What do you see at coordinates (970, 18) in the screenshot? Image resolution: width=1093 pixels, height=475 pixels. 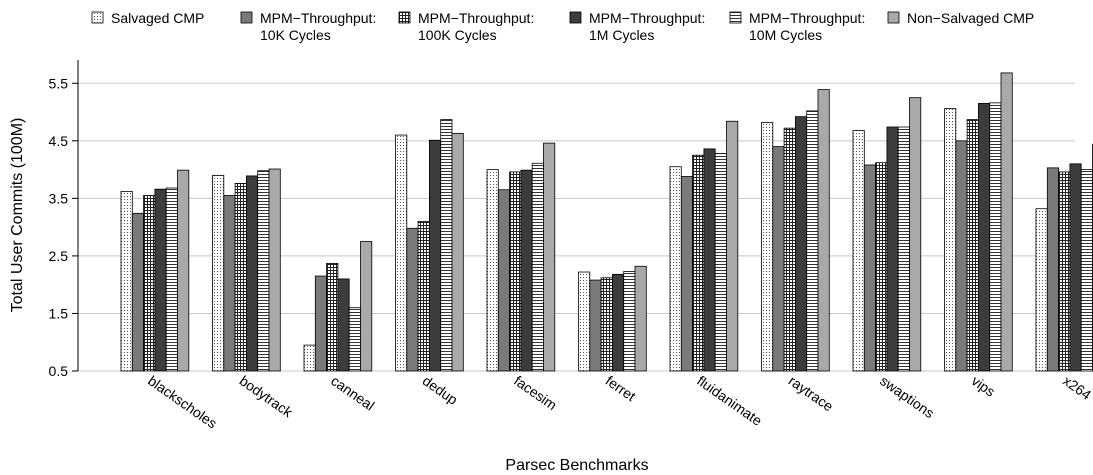 I see `legend-label: Non−Salvaged CMP` at bounding box center [970, 18].